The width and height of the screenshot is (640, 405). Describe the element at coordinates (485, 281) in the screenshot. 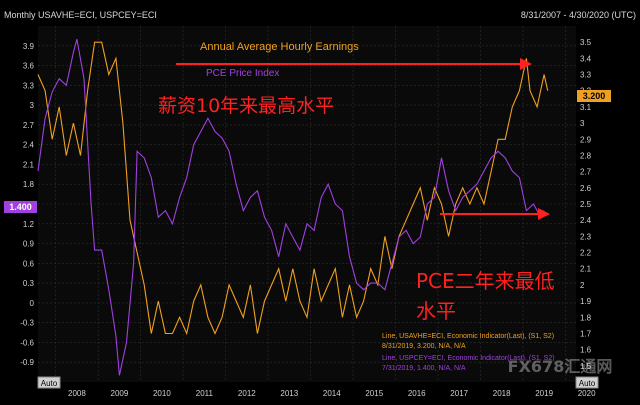

I see `cn-annotation-bottom-1: PCE二年来最低` at that location.